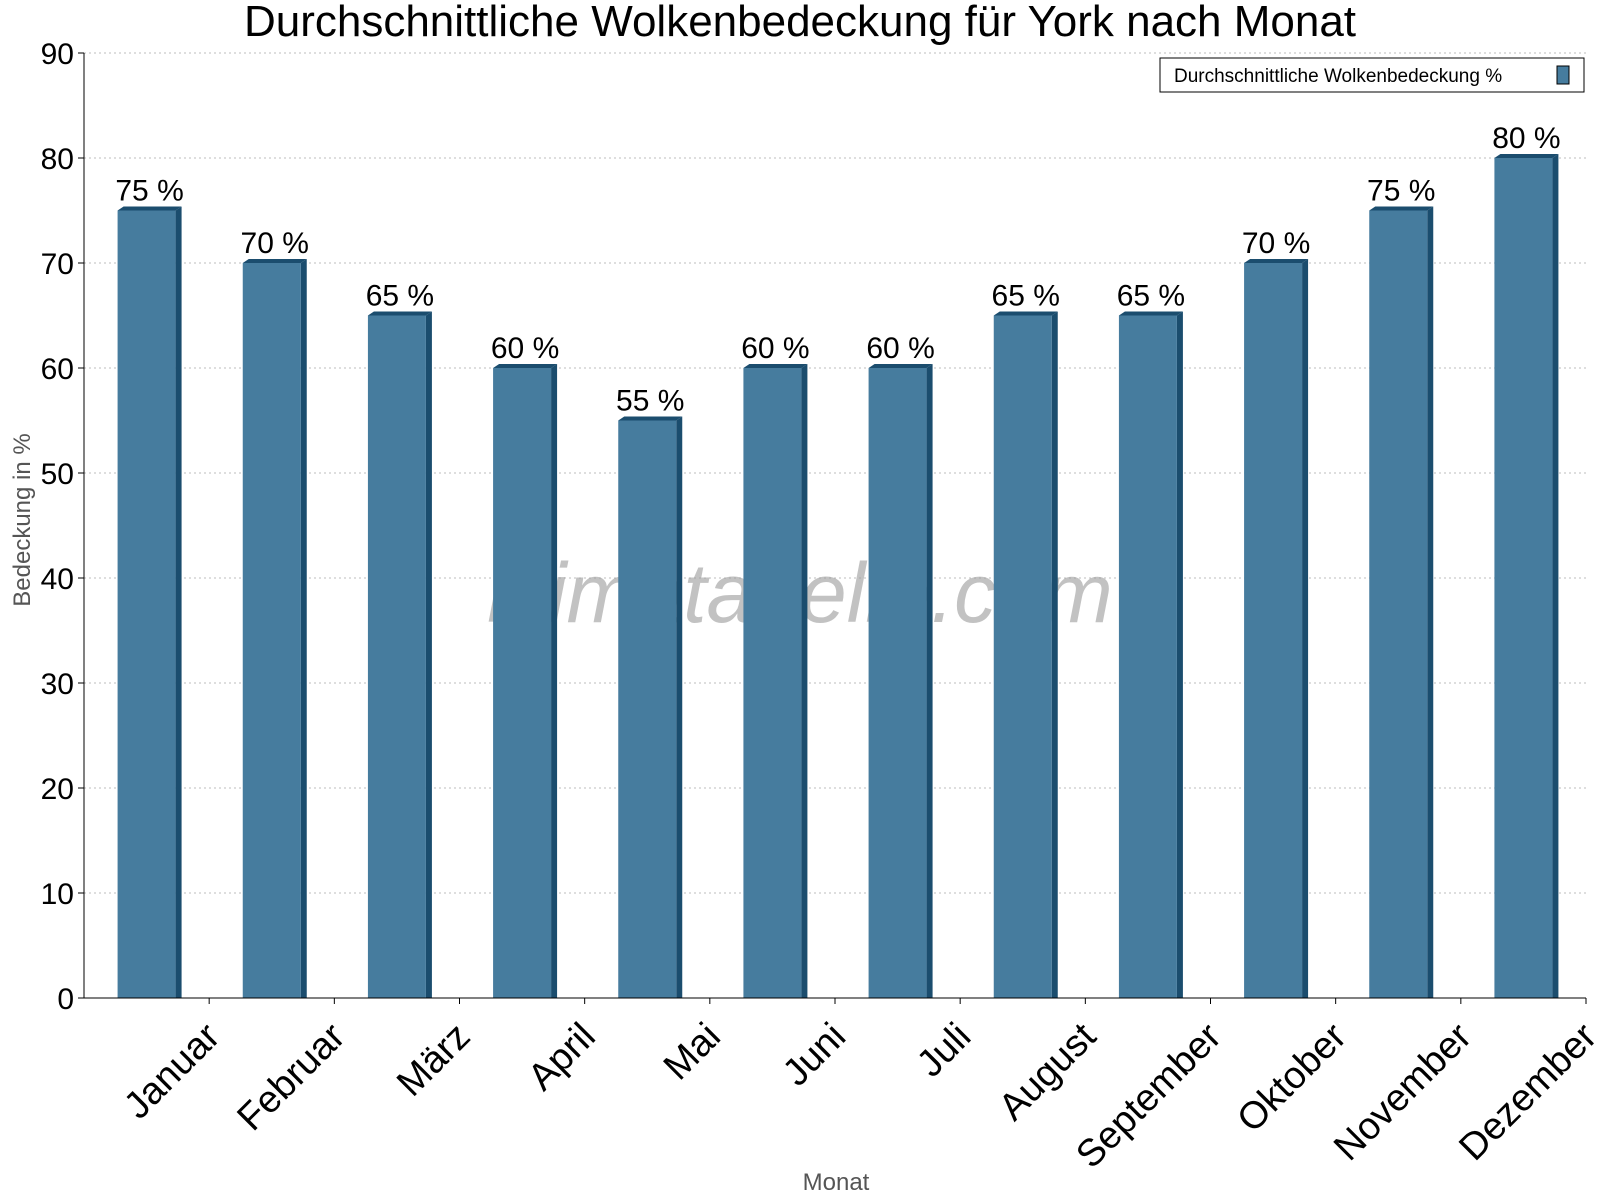 This screenshot has width=1600, height=1200. What do you see at coordinates (1563, 75) in the screenshot?
I see `legend-swatch` at bounding box center [1563, 75].